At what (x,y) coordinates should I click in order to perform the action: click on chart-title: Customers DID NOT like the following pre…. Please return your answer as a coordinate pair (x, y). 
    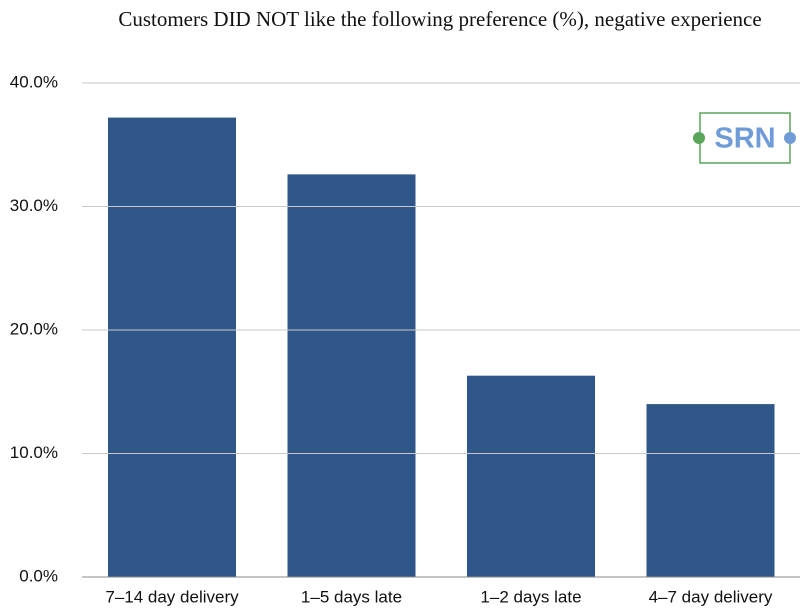
    Looking at the image, I should click on (440, 19).